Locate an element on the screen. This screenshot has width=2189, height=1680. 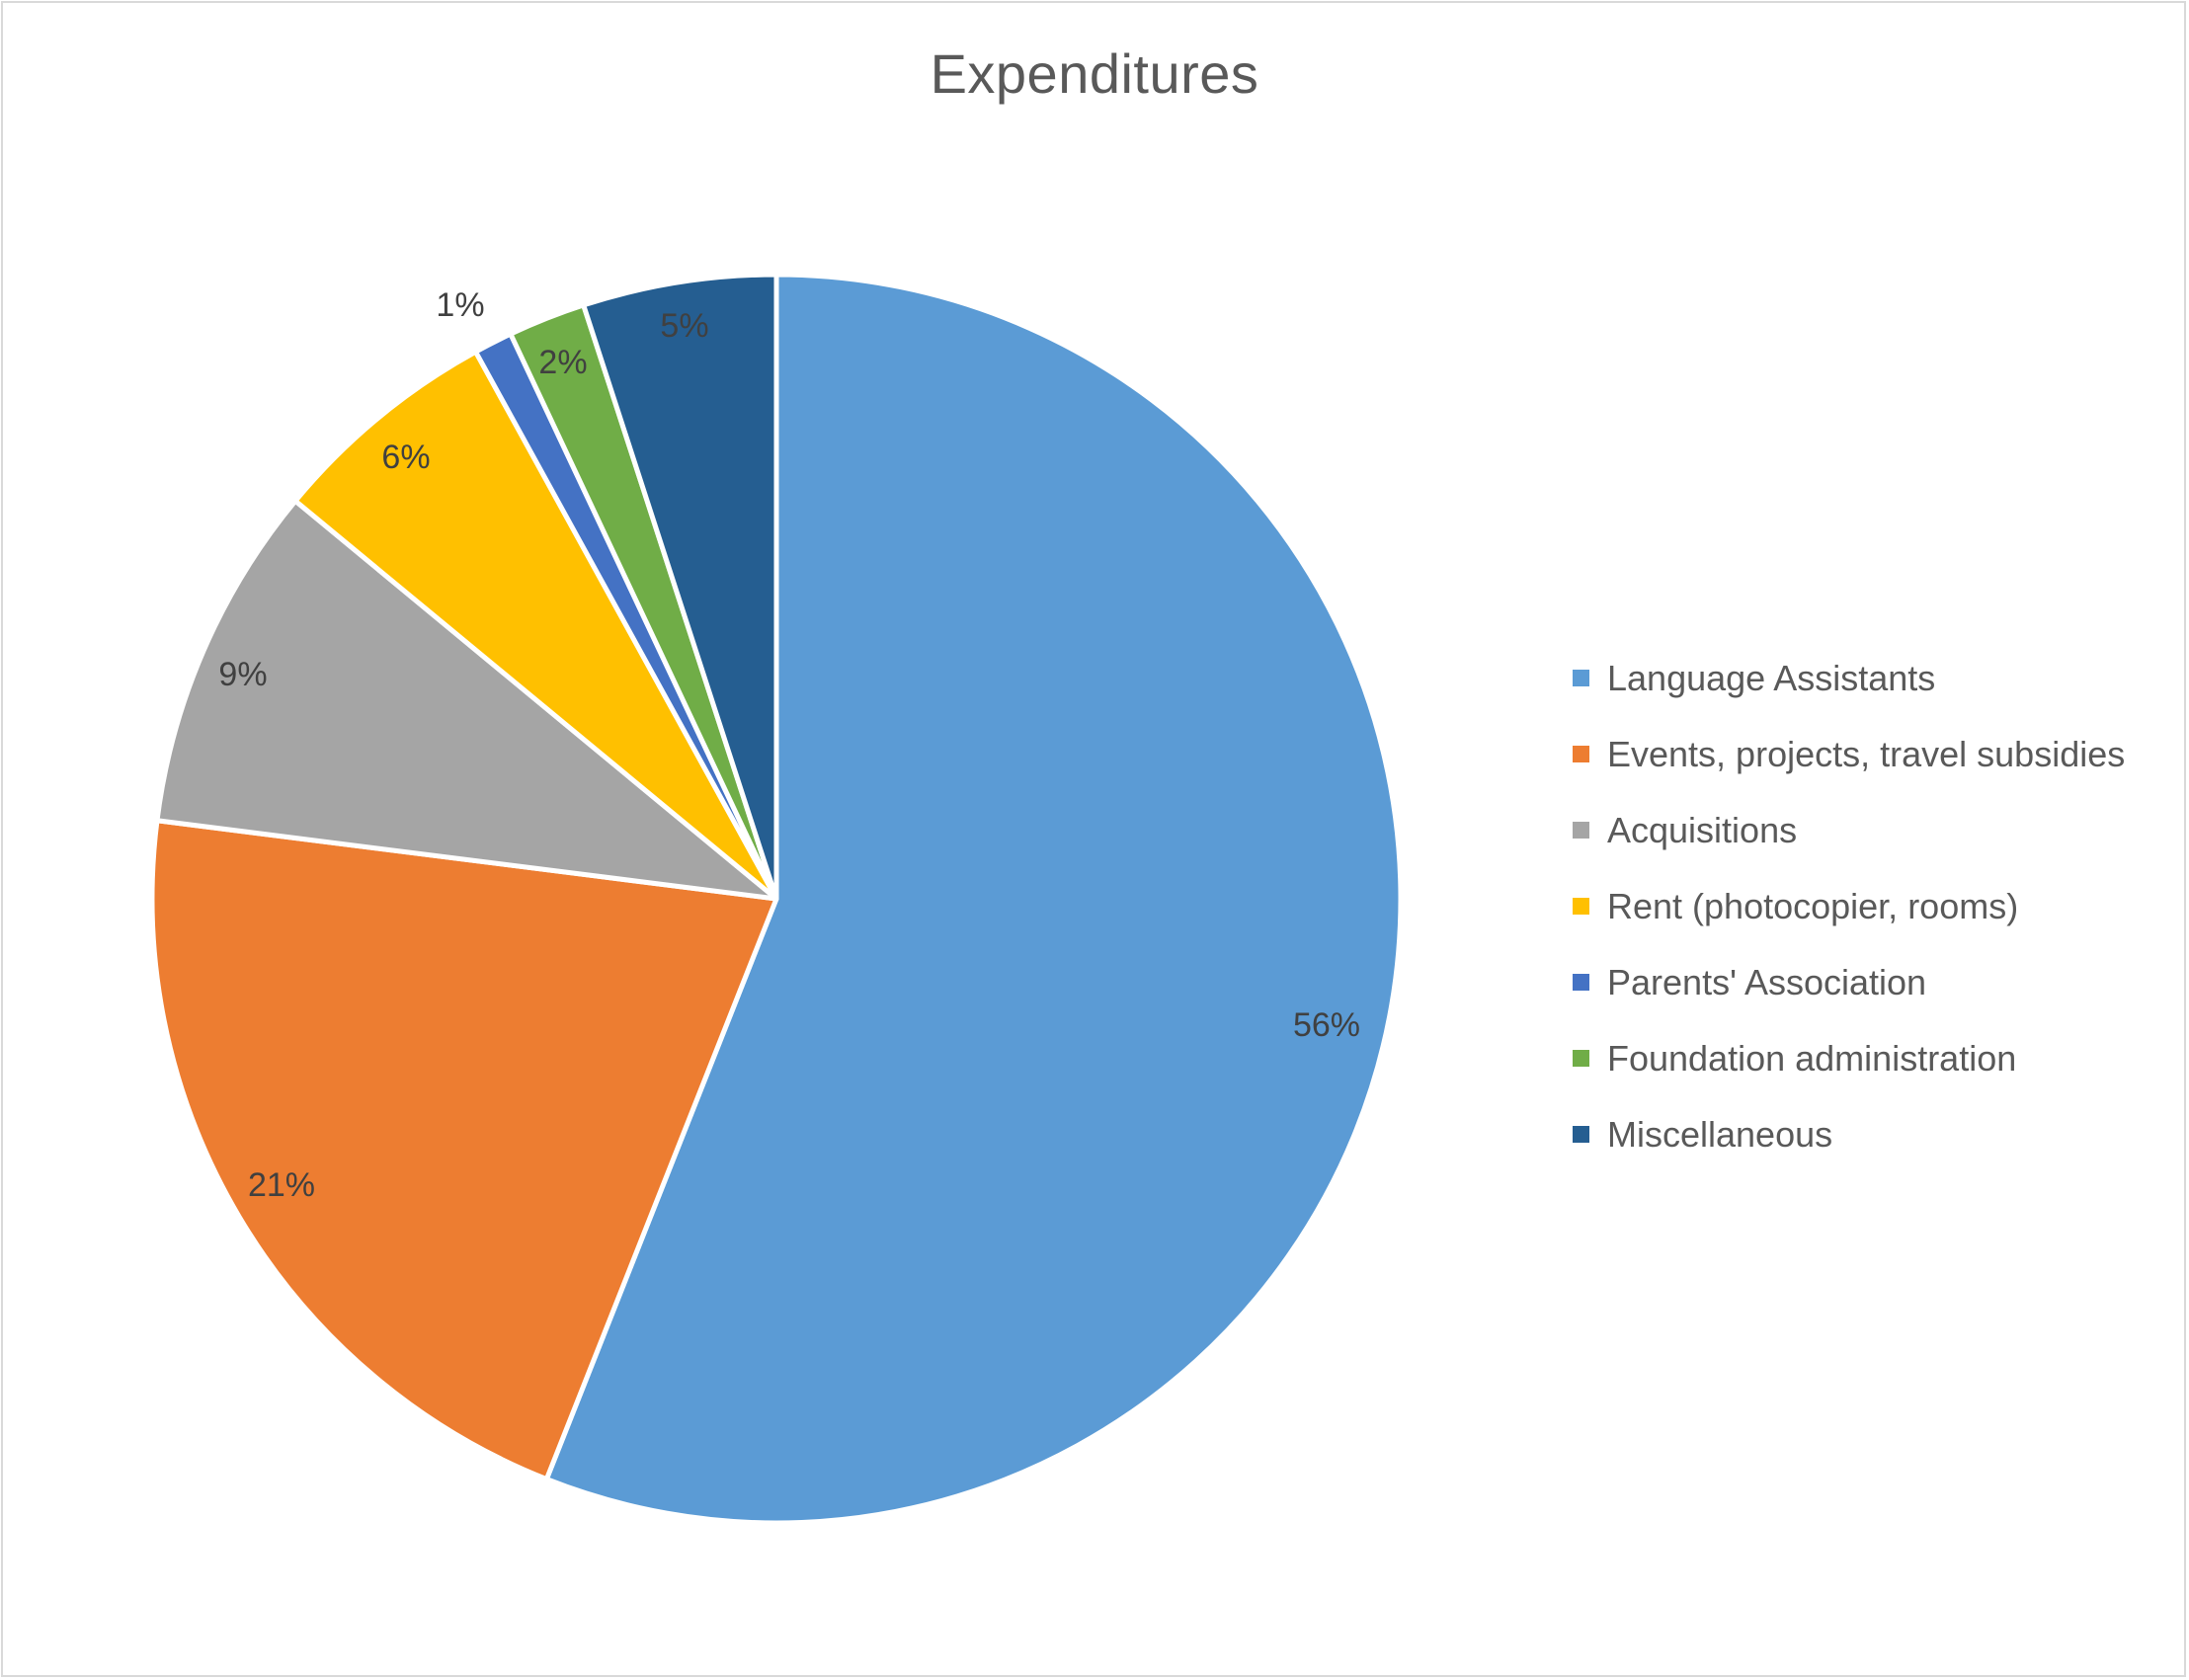
data-label: 9% is located at coordinates (242, 674).